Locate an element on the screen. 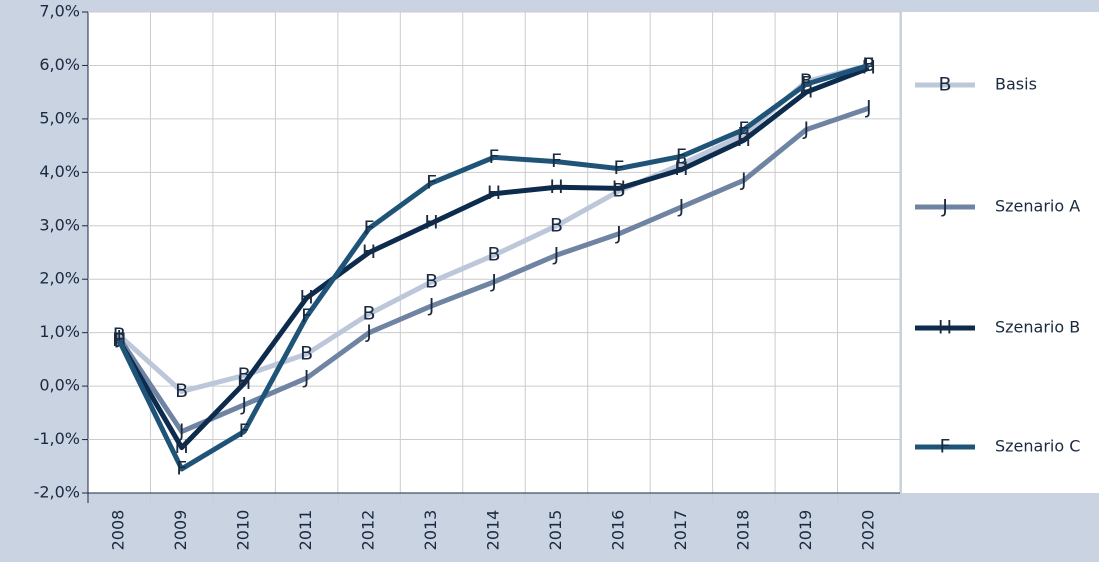 The image size is (1099, 562). x-tick-label: 2017 is located at coordinates (680, 530).